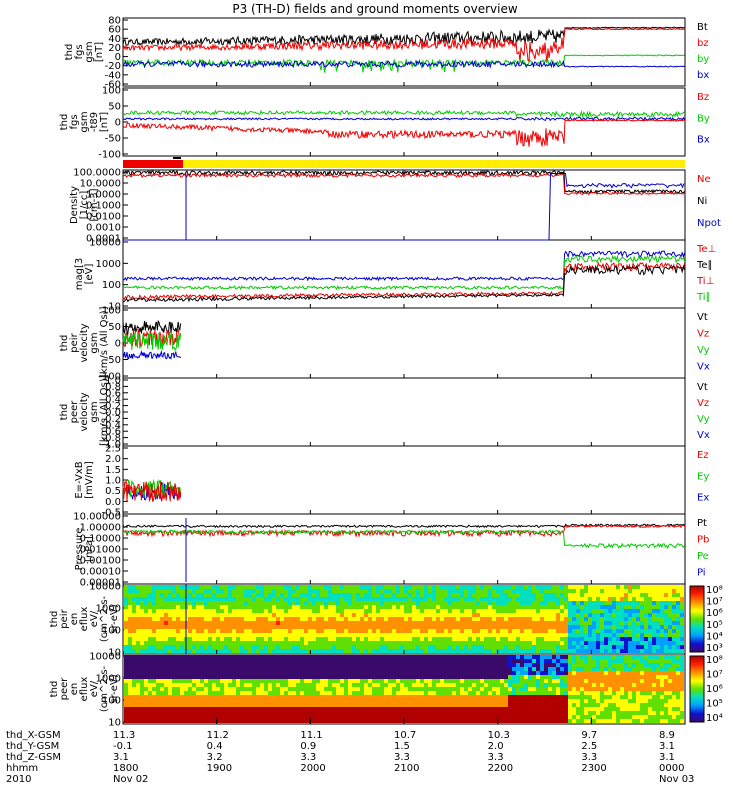 The height and width of the screenshot is (800, 750). What do you see at coordinates (113, 459) in the screenshot?
I see `ytick-label: 2.0` at bounding box center [113, 459].